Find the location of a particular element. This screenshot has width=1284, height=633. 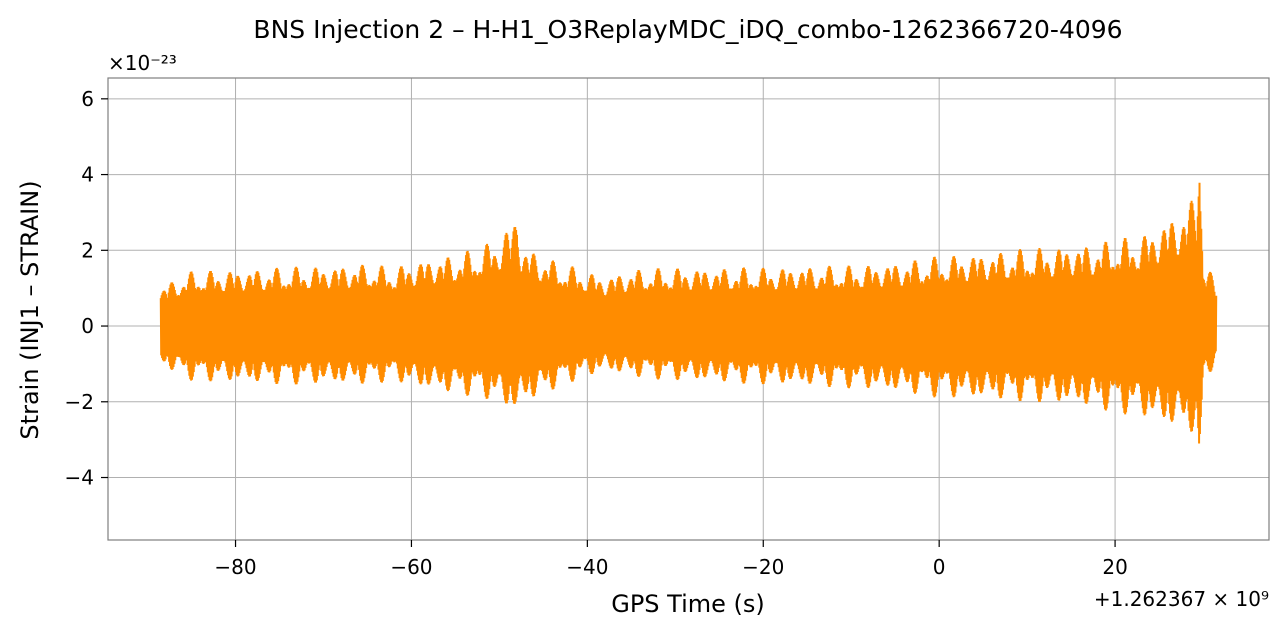

y-tick-label: 0 is located at coordinates (87, 326).